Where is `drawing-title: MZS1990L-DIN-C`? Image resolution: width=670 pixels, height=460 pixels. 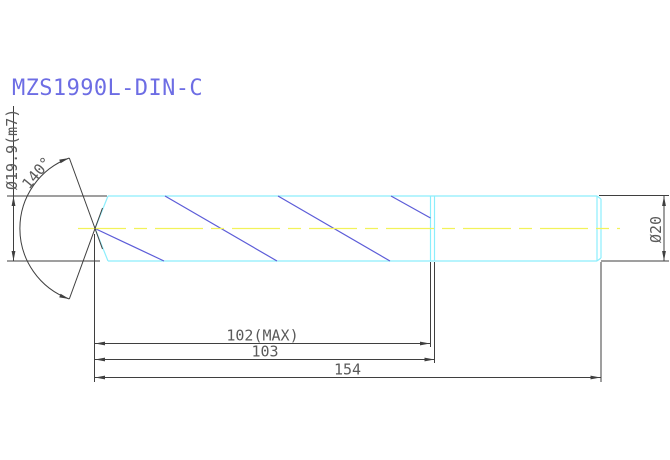 drawing-title: MZS1990L-DIN-C is located at coordinates (107, 88).